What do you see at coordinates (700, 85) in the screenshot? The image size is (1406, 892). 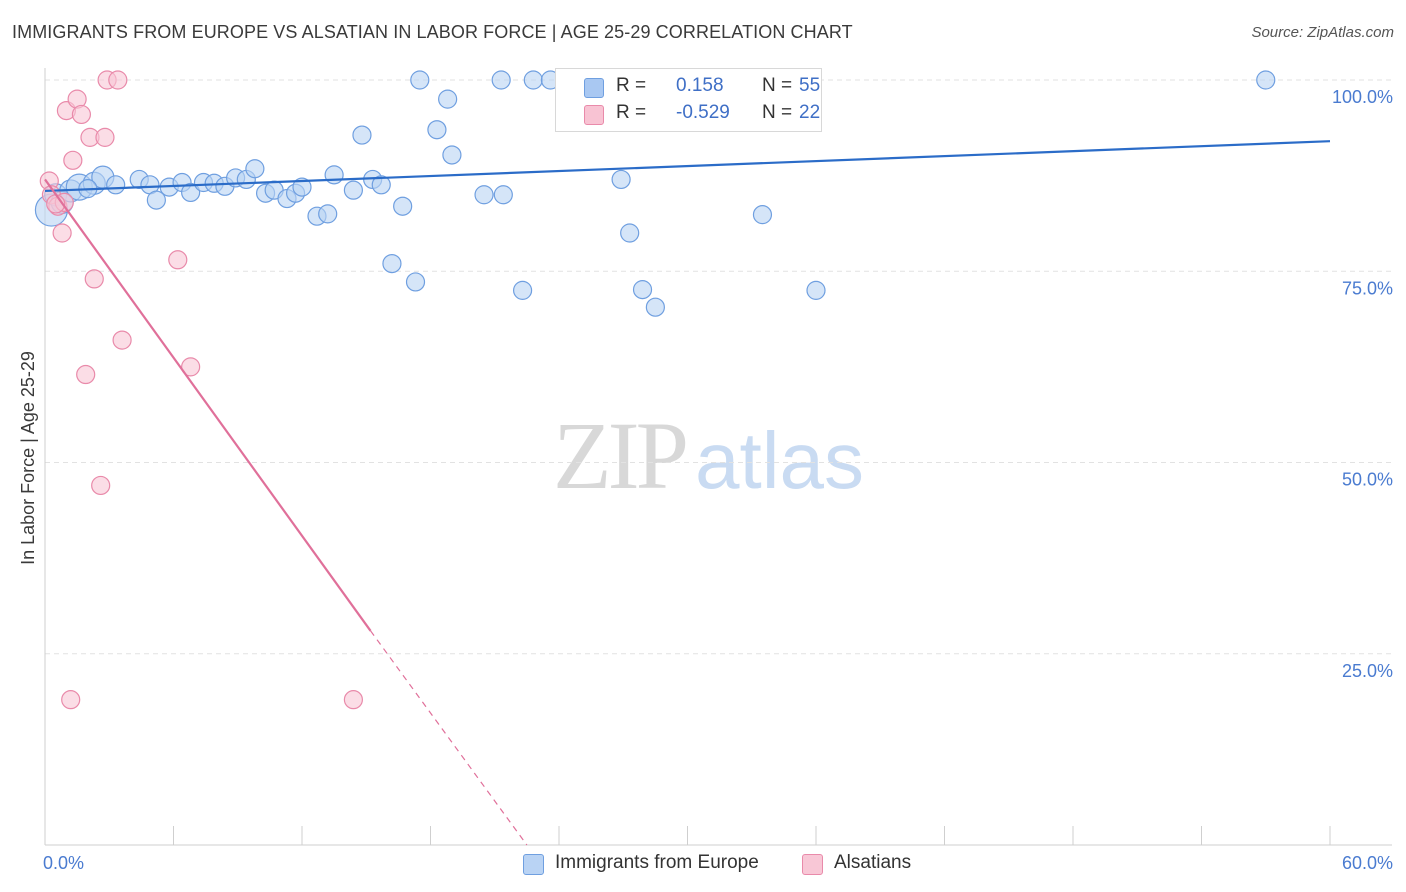 I see `legend-r-value: 0.158` at bounding box center [700, 85].